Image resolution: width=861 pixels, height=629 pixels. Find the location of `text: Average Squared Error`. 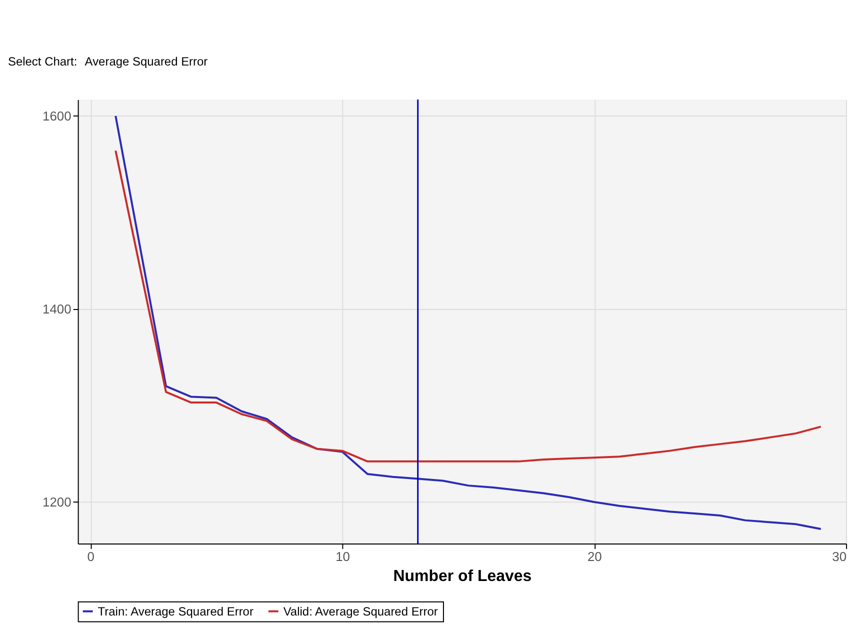

text: Average Squared Error is located at coordinates (146, 61).